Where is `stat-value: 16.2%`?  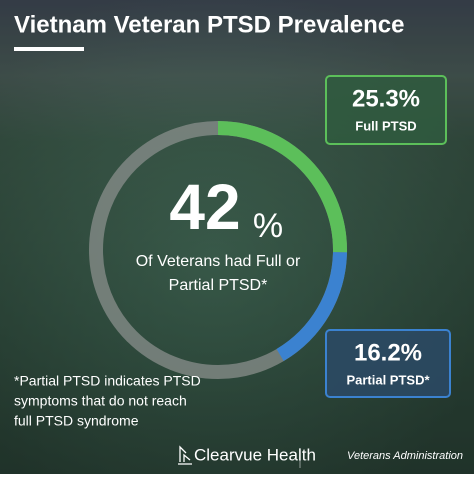 stat-value: 16.2% is located at coordinates (388, 352).